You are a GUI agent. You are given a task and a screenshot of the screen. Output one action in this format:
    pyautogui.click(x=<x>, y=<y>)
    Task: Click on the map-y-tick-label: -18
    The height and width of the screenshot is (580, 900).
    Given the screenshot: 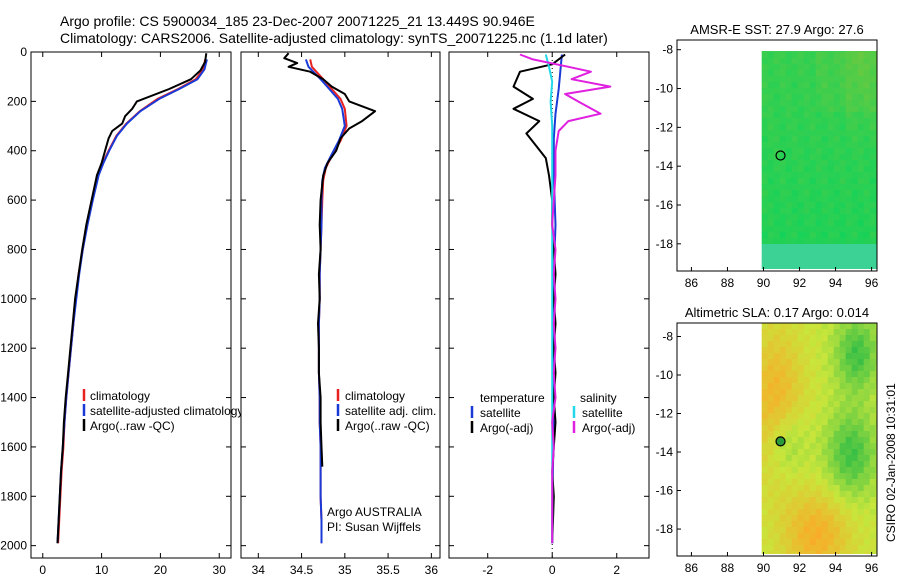 What is the action you would take?
    pyautogui.click(x=665, y=244)
    